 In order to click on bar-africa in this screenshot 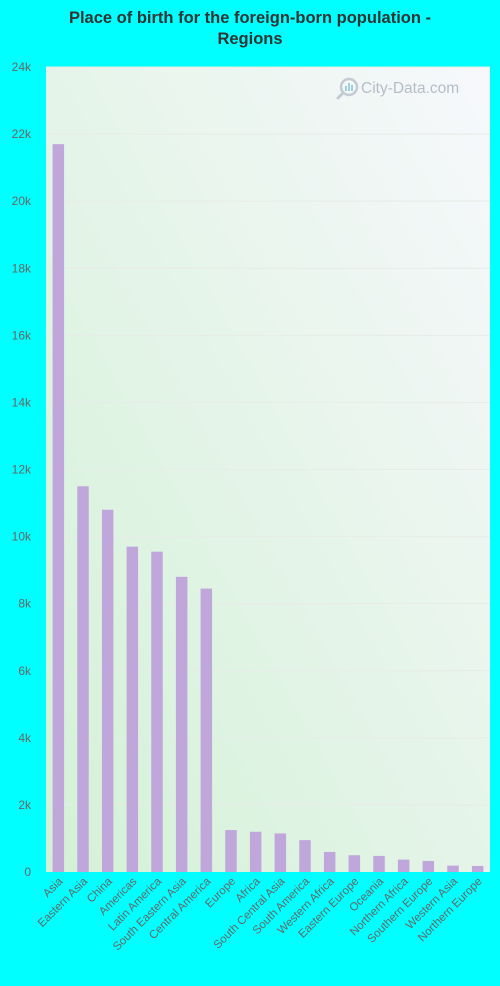, I will do `click(255, 851)`.